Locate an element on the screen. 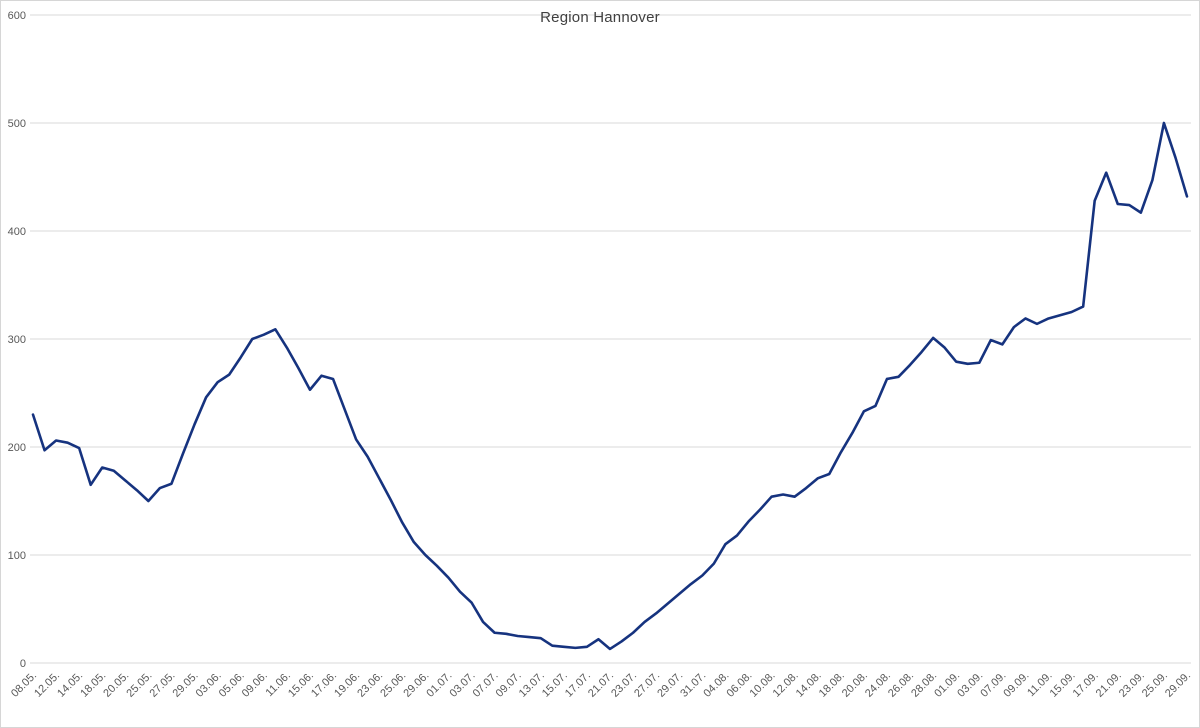  x-tick-label: 17.06. is located at coordinates (324, 685).